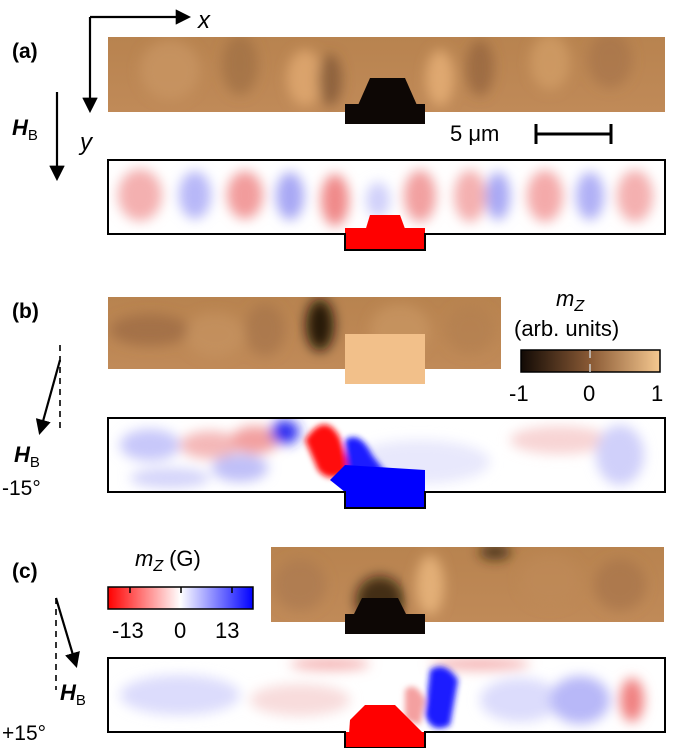 The width and height of the screenshot is (682, 748). What do you see at coordinates (586, 346) in the screenshot?
I see `colorbar-experimental: mZ (arb. units) -1 0 1` at bounding box center [586, 346].